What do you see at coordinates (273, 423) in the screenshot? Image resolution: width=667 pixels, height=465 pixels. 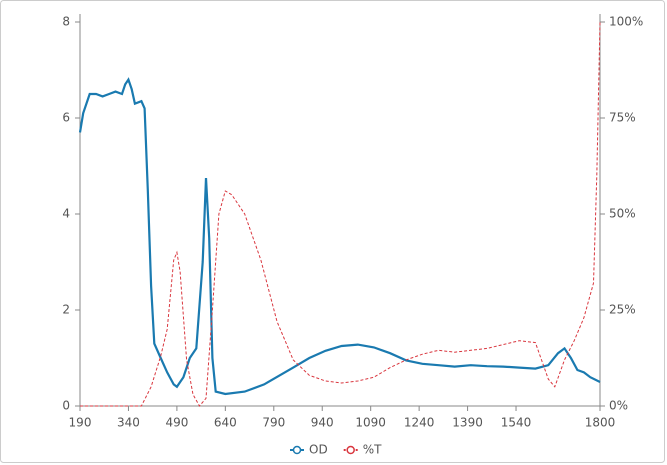 I see `x-tick-label: 790` at bounding box center [273, 423].